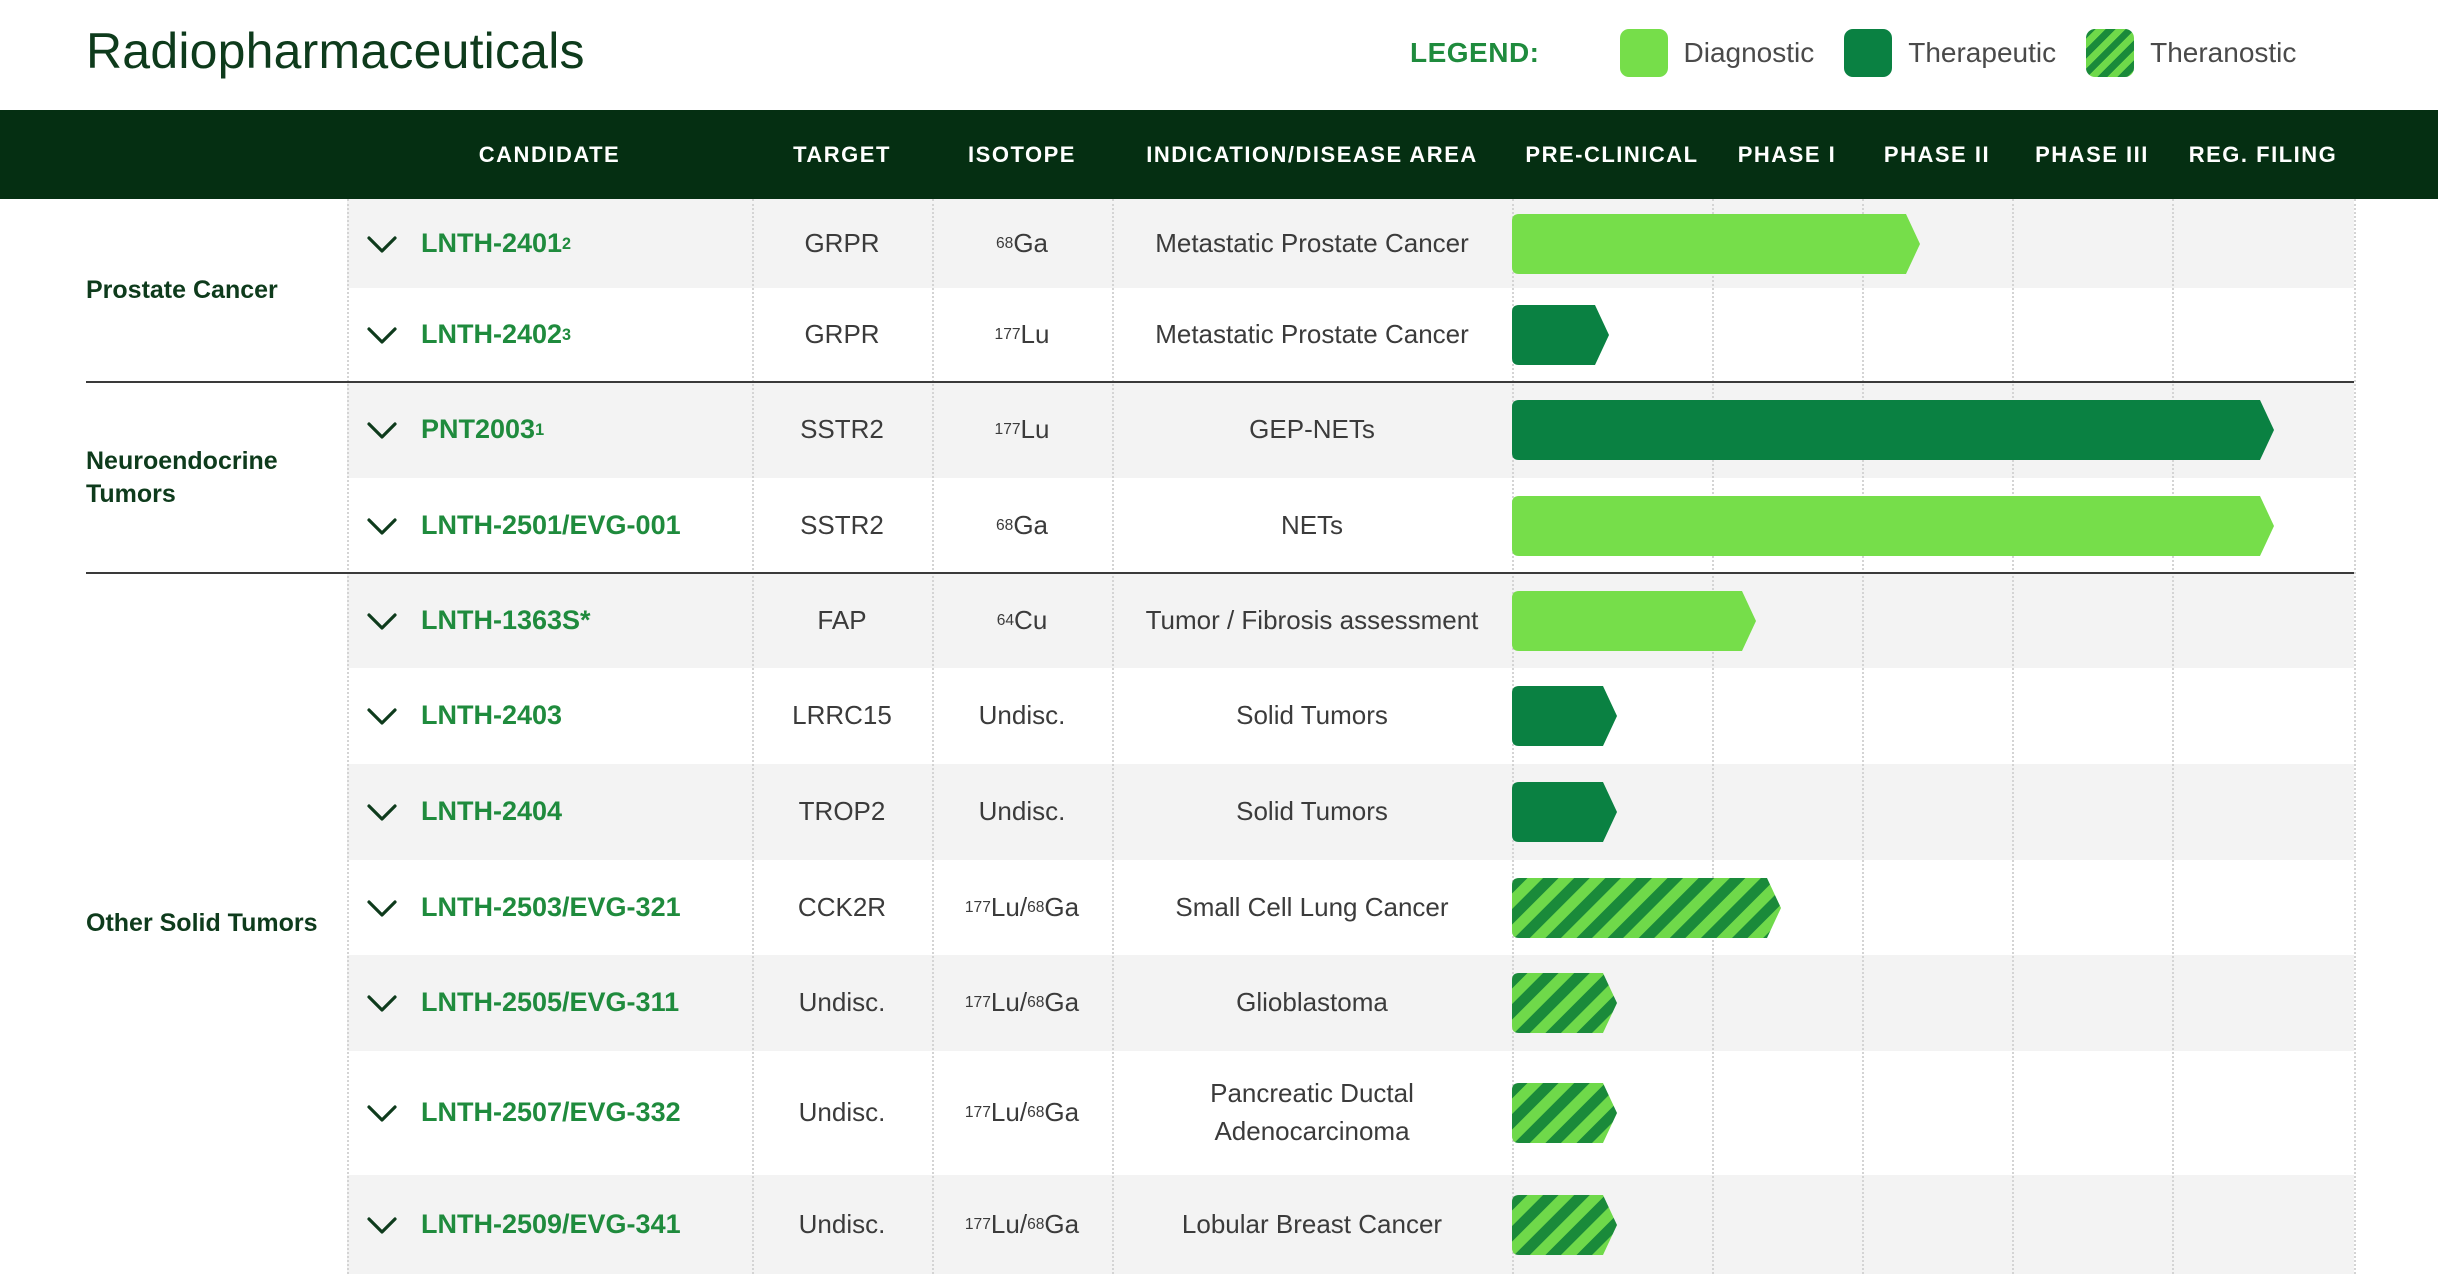 Image resolution: width=2438 pixels, height=1274 pixels. I want to click on candidate-name: LNTH-2402, so click(492, 334).